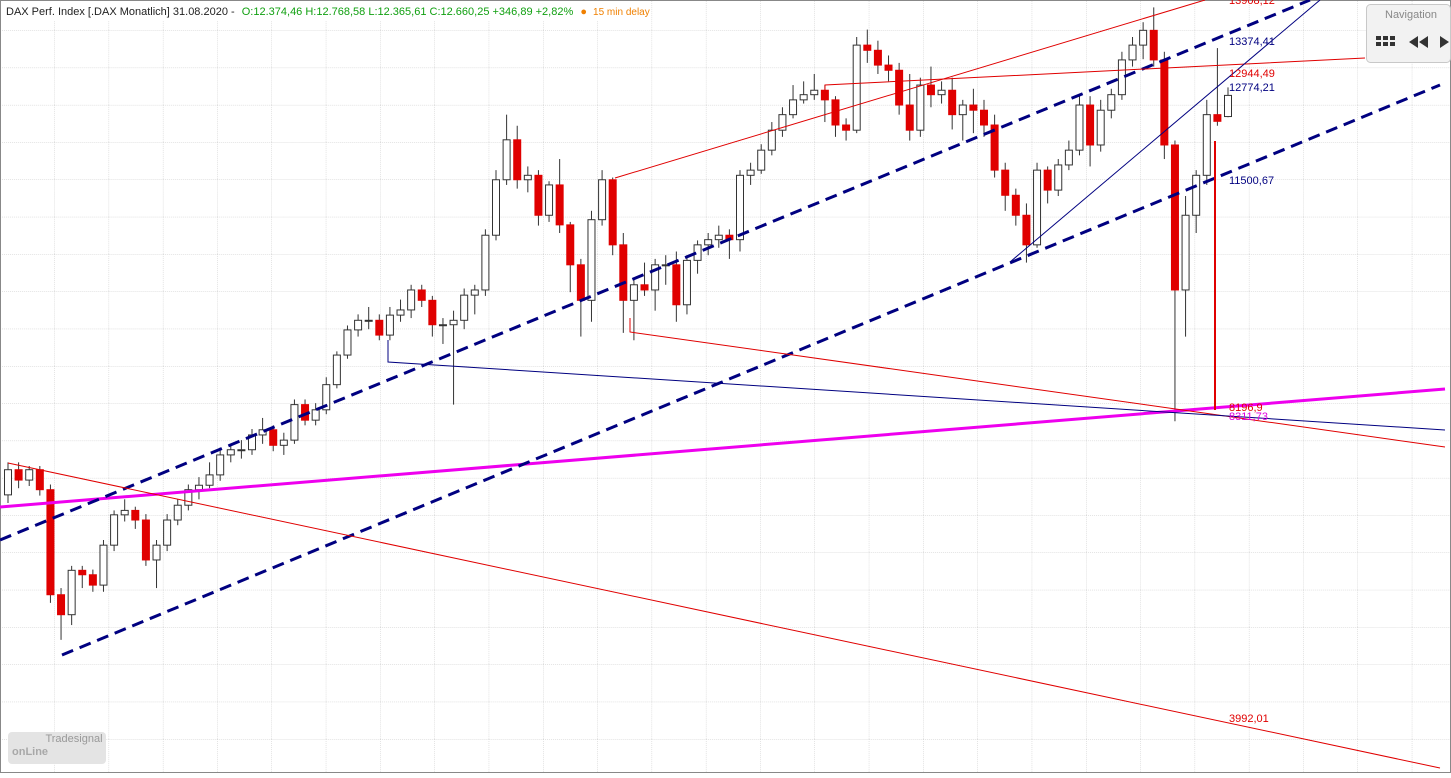 Image resolution: width=1451 pixels, height=778 pixels. What do you see at coordinates (1444, 42) in the screenshot?
I see `forward-button` at bounding box center [1444, 42].